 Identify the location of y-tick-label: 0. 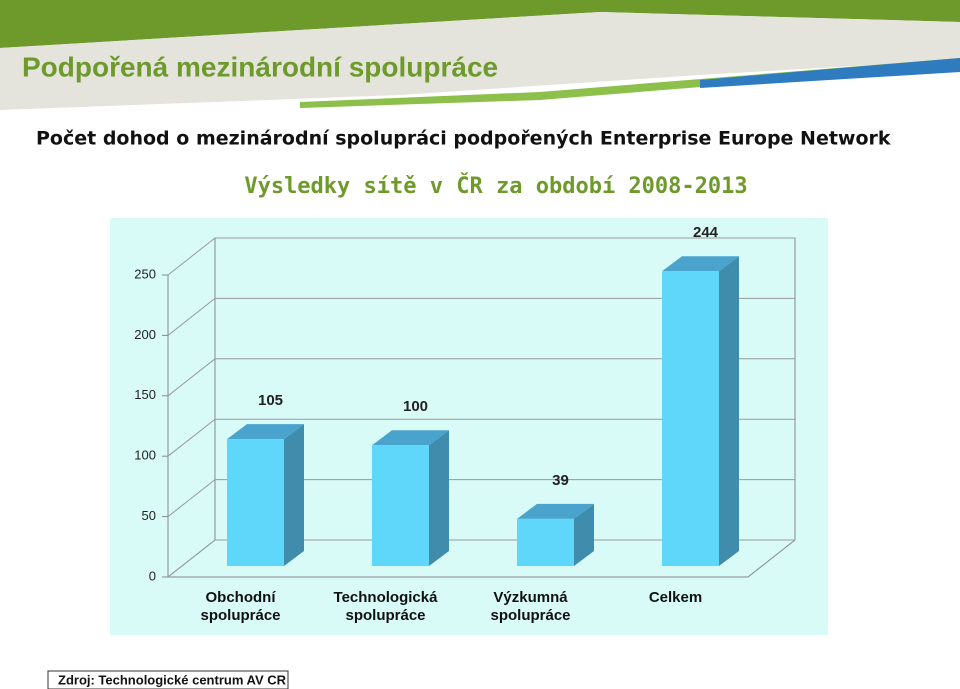
(152, 575).